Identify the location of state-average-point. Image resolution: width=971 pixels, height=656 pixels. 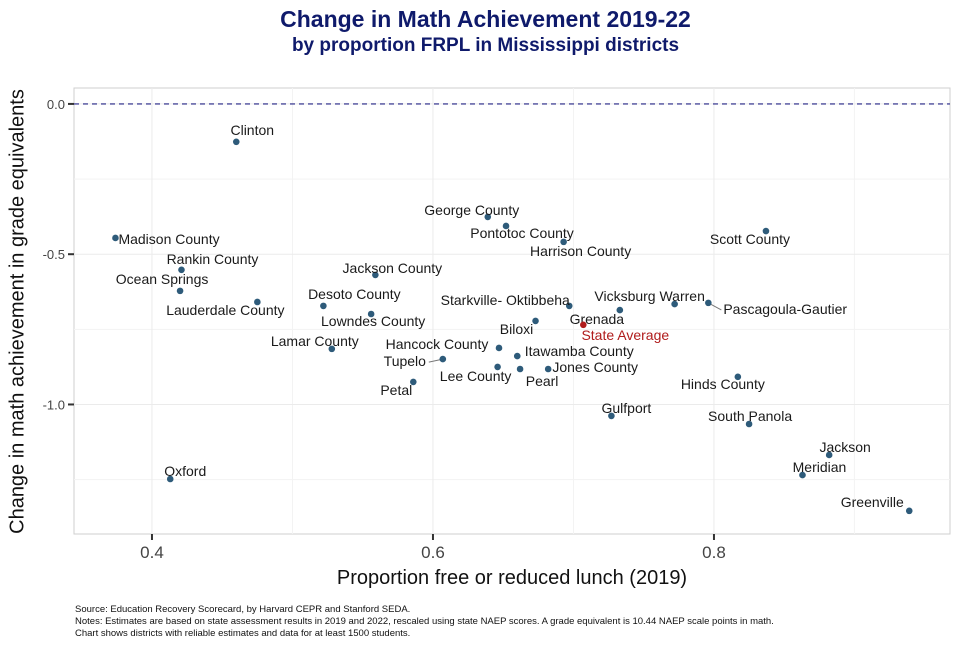
(583, 325).